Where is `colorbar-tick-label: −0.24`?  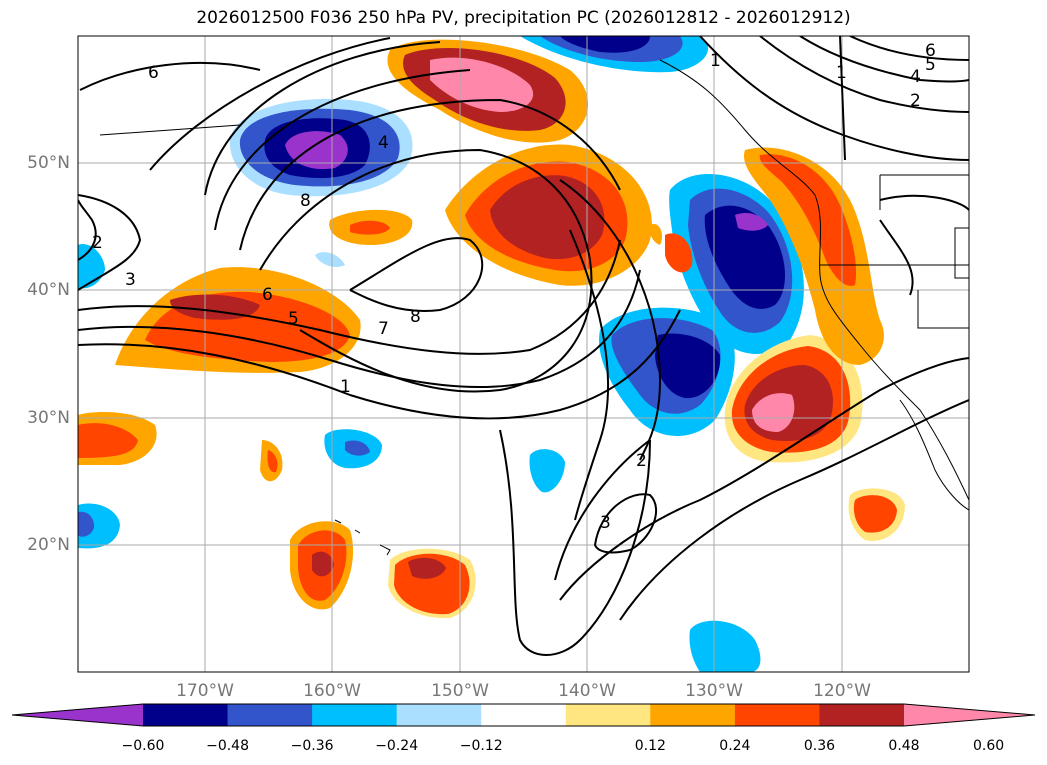 colorbar-tick-label: −0.24 is located at coordinates (397, 746).